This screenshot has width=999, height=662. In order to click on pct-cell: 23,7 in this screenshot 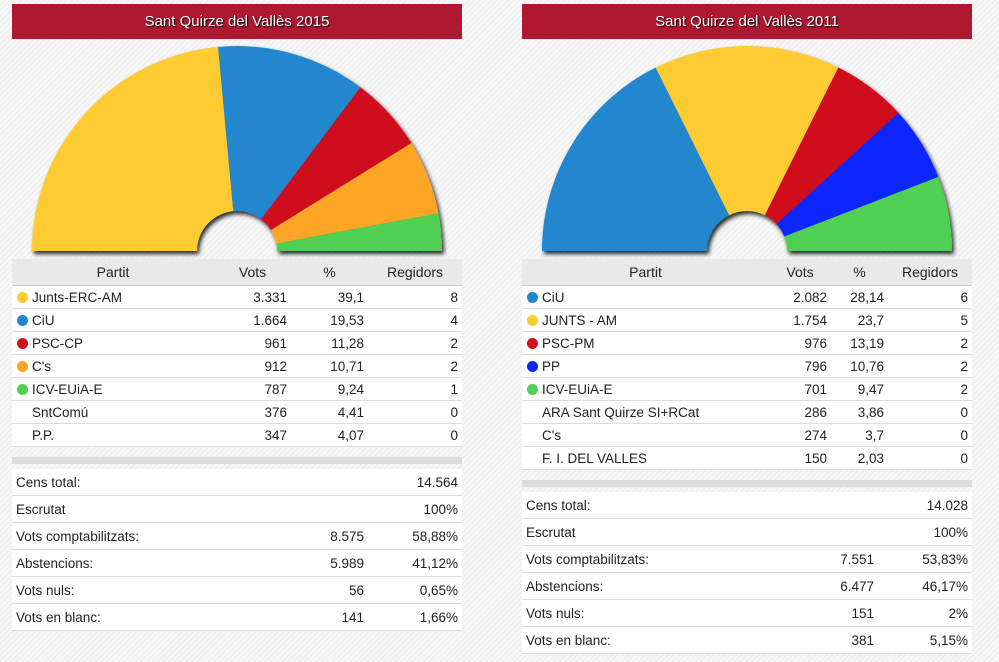, I will do `click(859, 320)`.